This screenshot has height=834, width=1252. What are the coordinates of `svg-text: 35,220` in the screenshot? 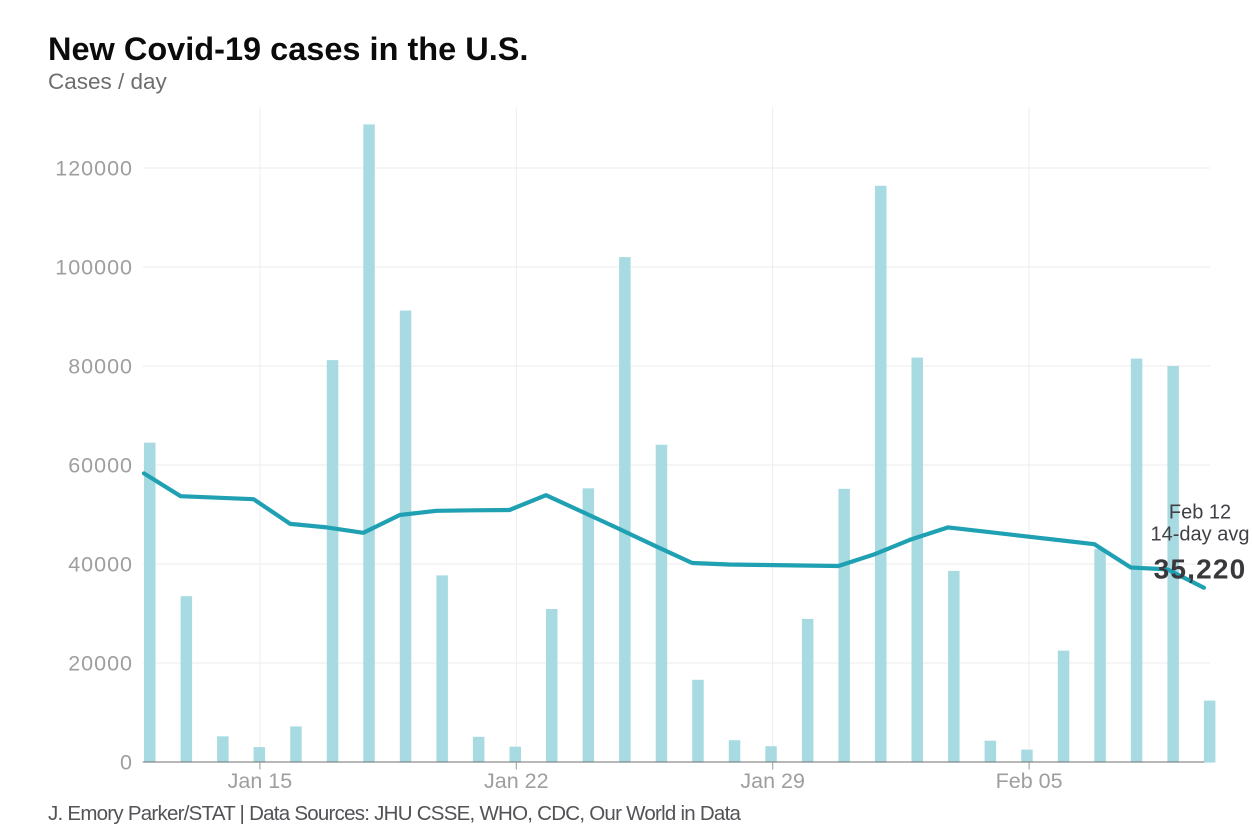 It's located at (1200, 568).